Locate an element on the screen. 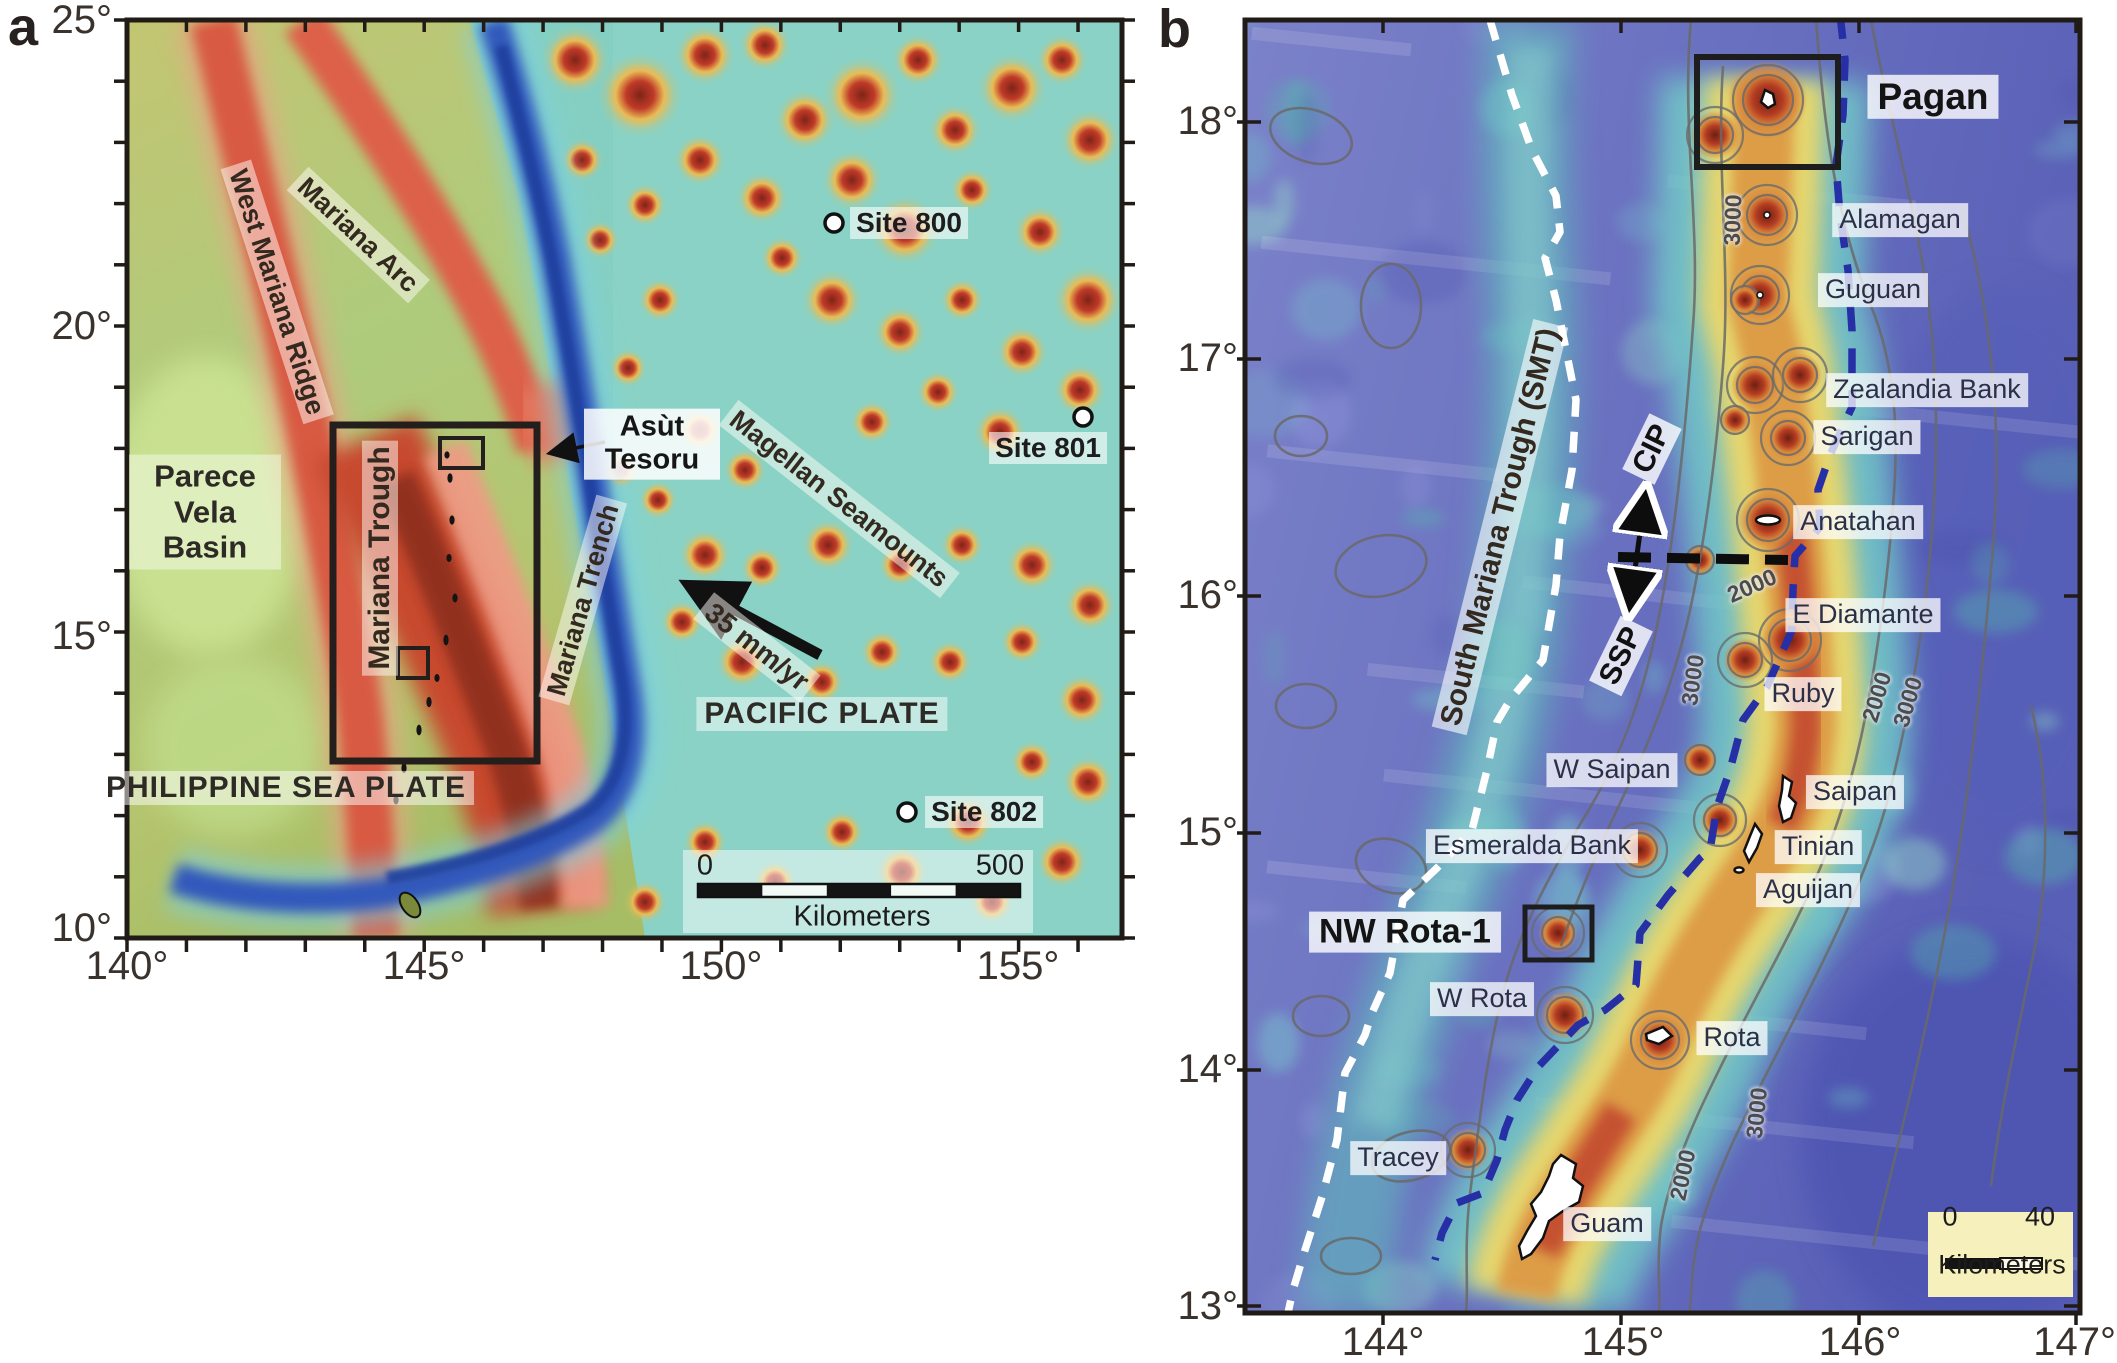 The width and height of the screenshot is (2117, 1363). label-mariana-trough: Mariana Trough is located at coordinates (380, 558).